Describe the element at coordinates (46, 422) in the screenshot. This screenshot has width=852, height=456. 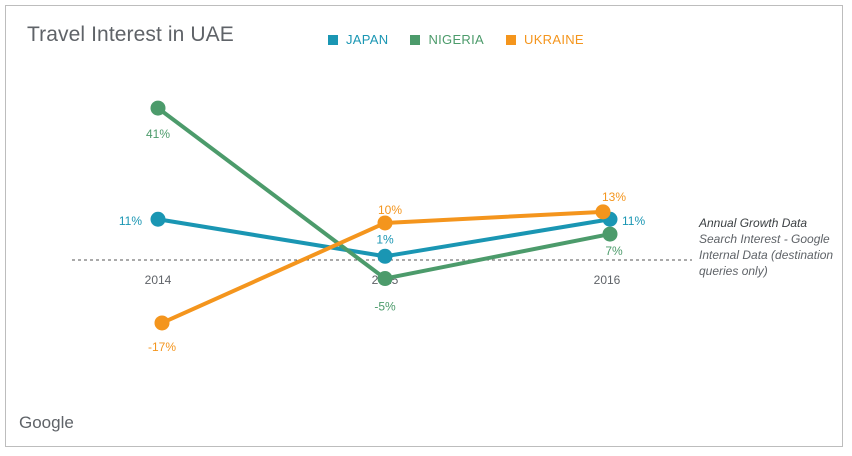
I see `google-logo: Google` at that location.